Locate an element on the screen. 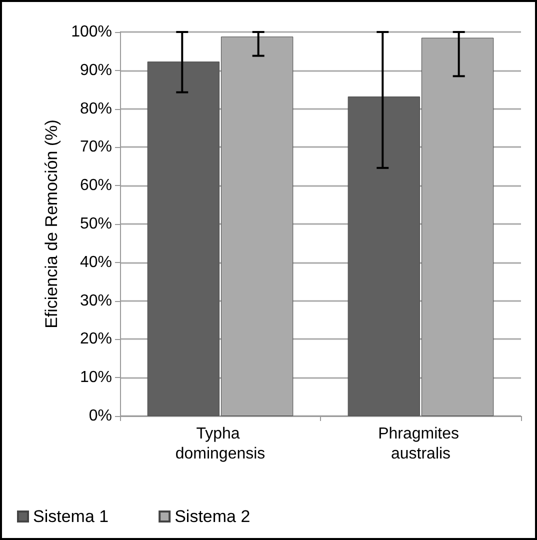  y-tick-label: 0% is located at coordinates (100, 416).